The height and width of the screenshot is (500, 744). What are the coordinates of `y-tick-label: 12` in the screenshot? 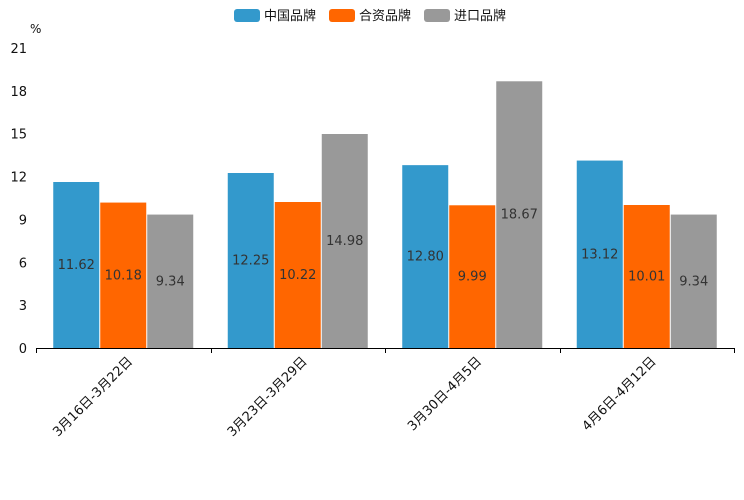 It's located at (18, 178).